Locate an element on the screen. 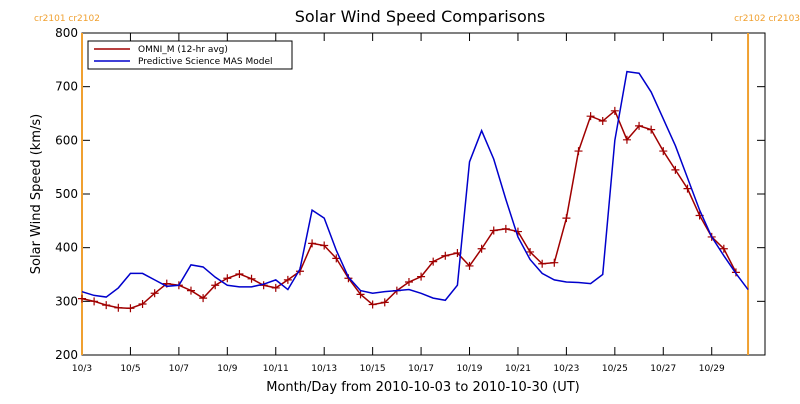  x-tick-label: 10/13 is located at coordinates (324, 369).